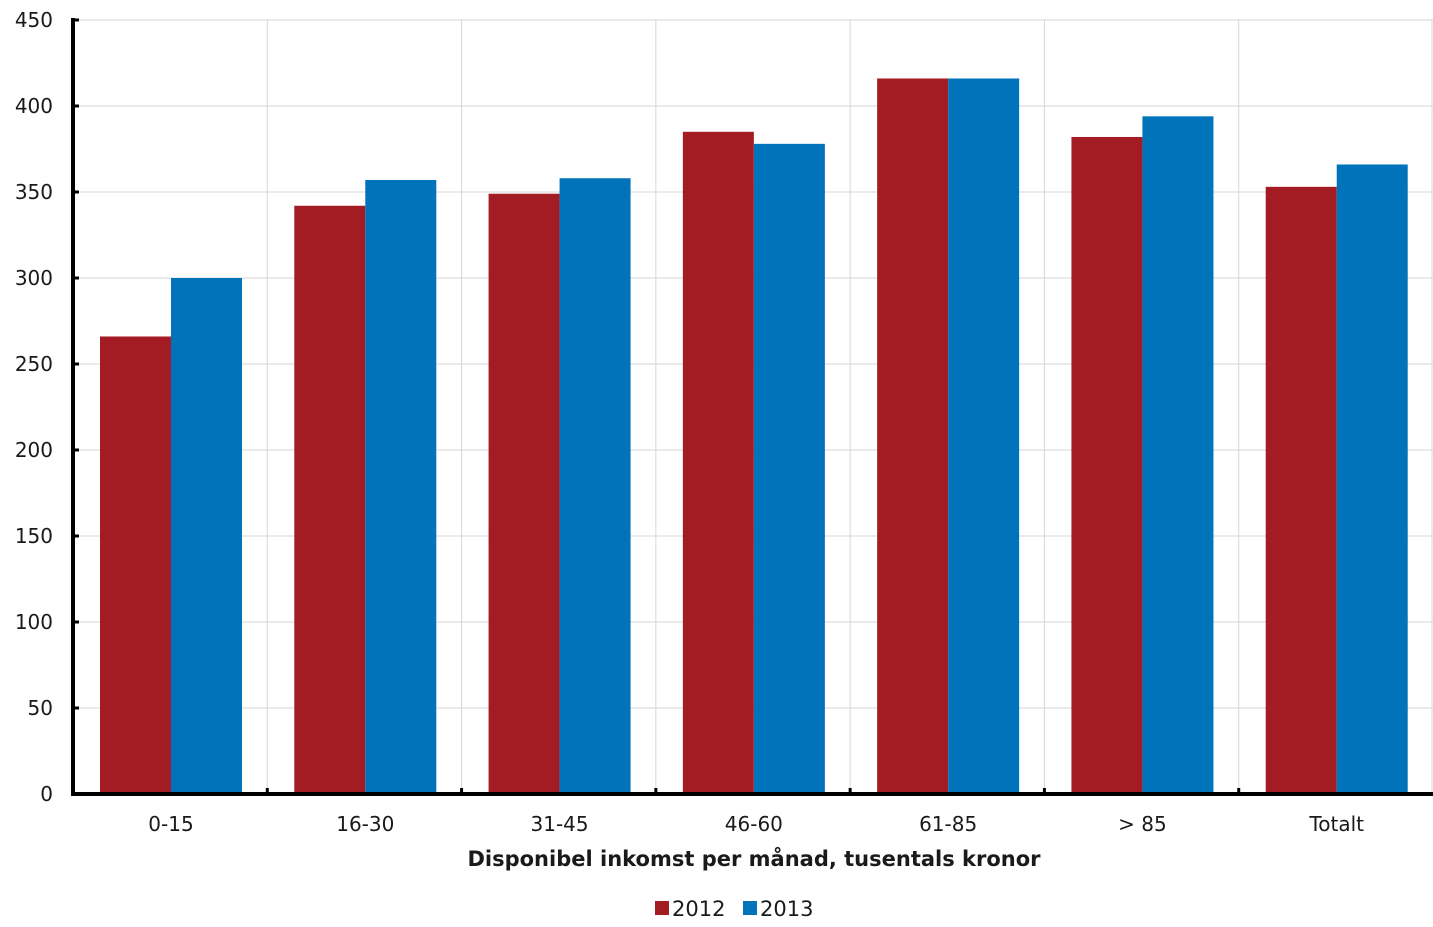 Image resolution: width=1433 pixels, height=927 pixels. Describe the element at coordinates (34, 450) in the screenshot. I see `y-tick-label: 200` at that location.